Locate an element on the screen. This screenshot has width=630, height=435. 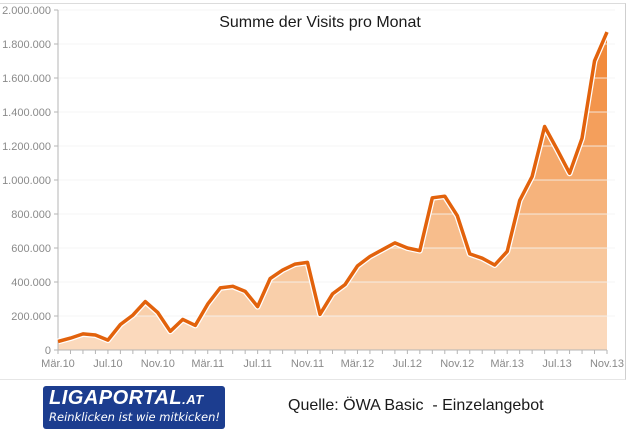
x-tick-label: Nov.12 is located at coordinates (457, 364).